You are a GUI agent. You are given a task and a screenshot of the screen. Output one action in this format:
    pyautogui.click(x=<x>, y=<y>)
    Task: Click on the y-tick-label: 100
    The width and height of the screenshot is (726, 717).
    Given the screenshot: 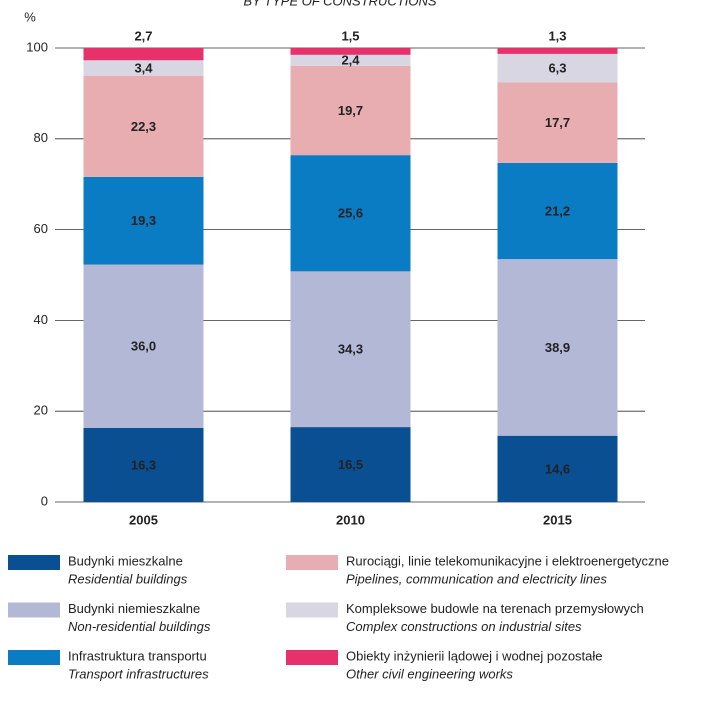 What is the action you would take?
    pyautogui.click(x=37, y=46)
    